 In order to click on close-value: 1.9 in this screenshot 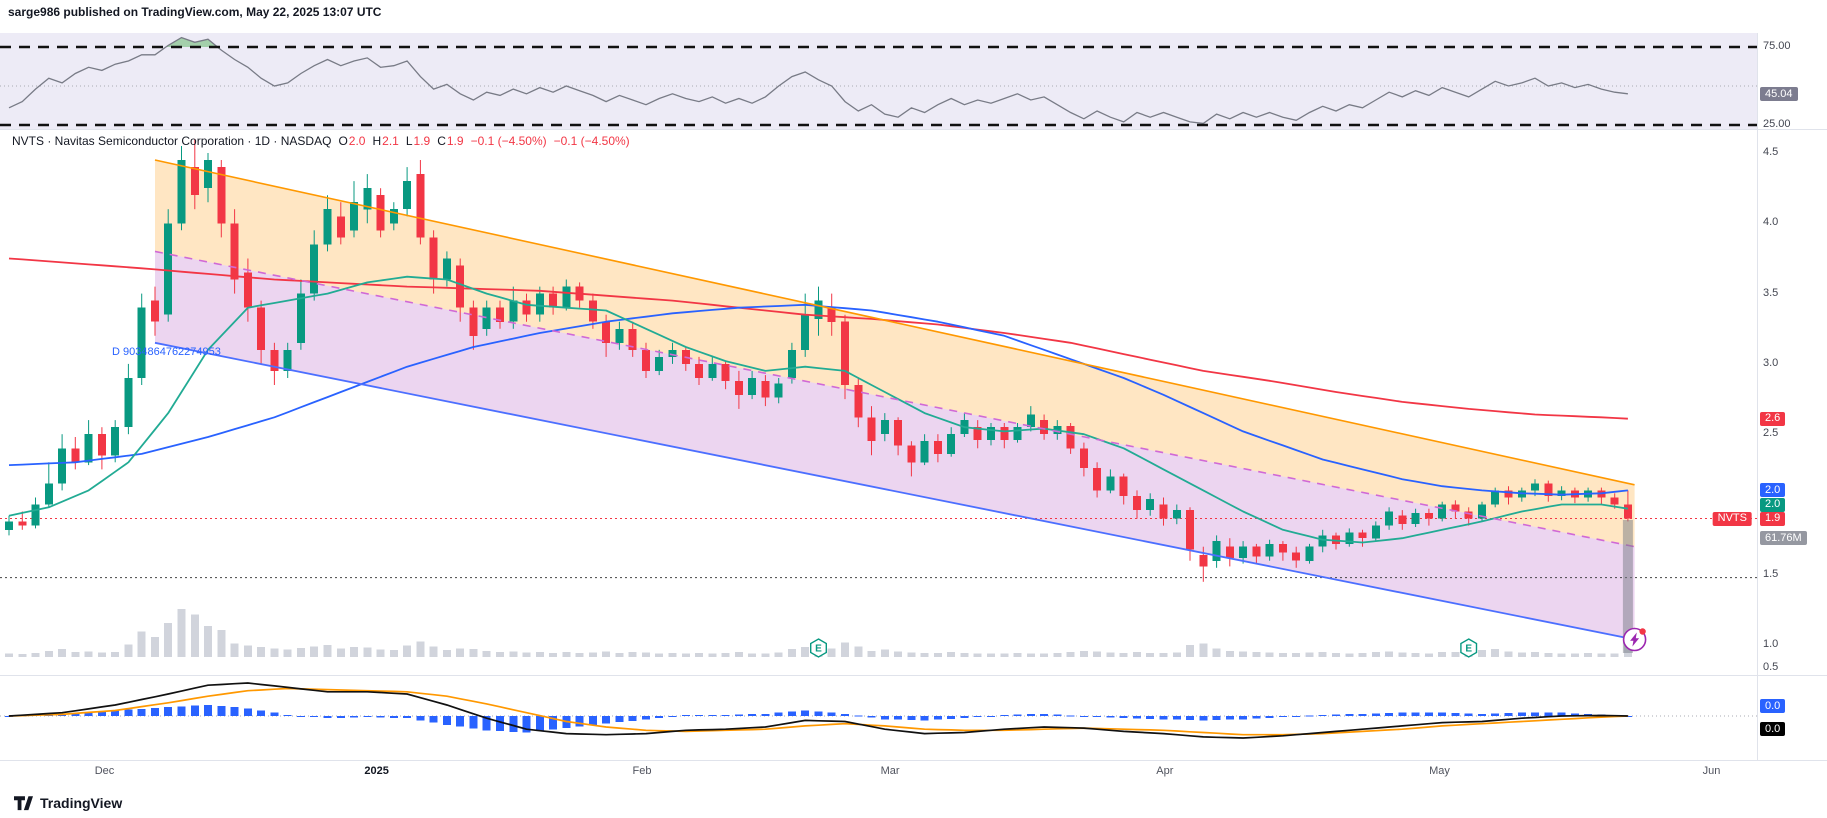, I will do `click(455, 141)`.